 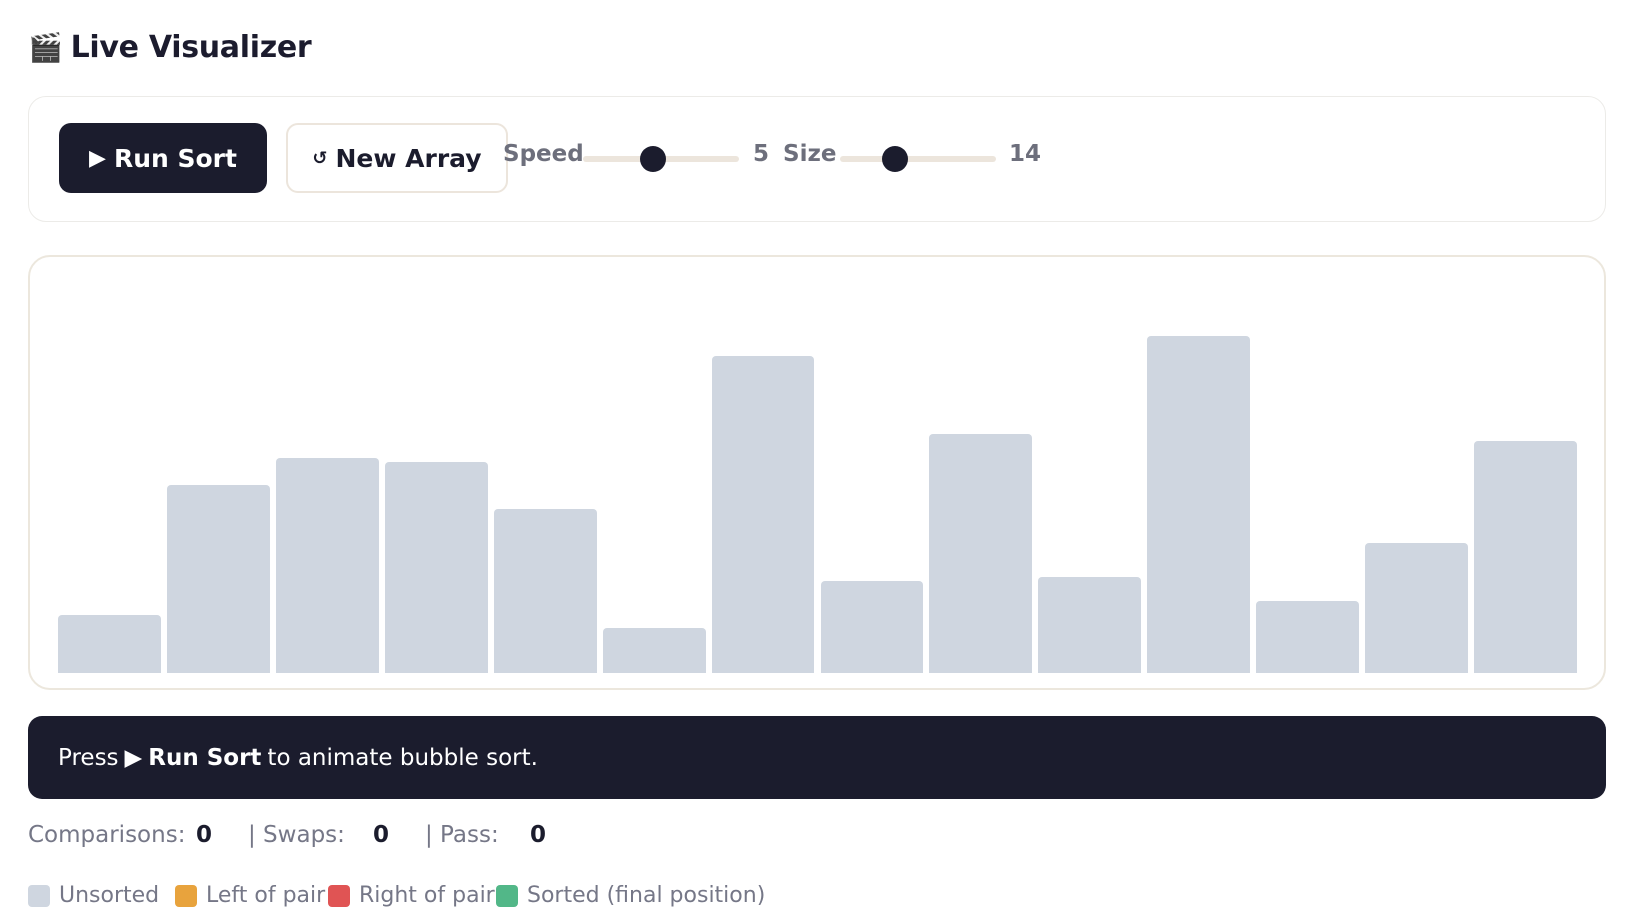 I want to click on status-action: Run Sort, so click(x=205, y=757).